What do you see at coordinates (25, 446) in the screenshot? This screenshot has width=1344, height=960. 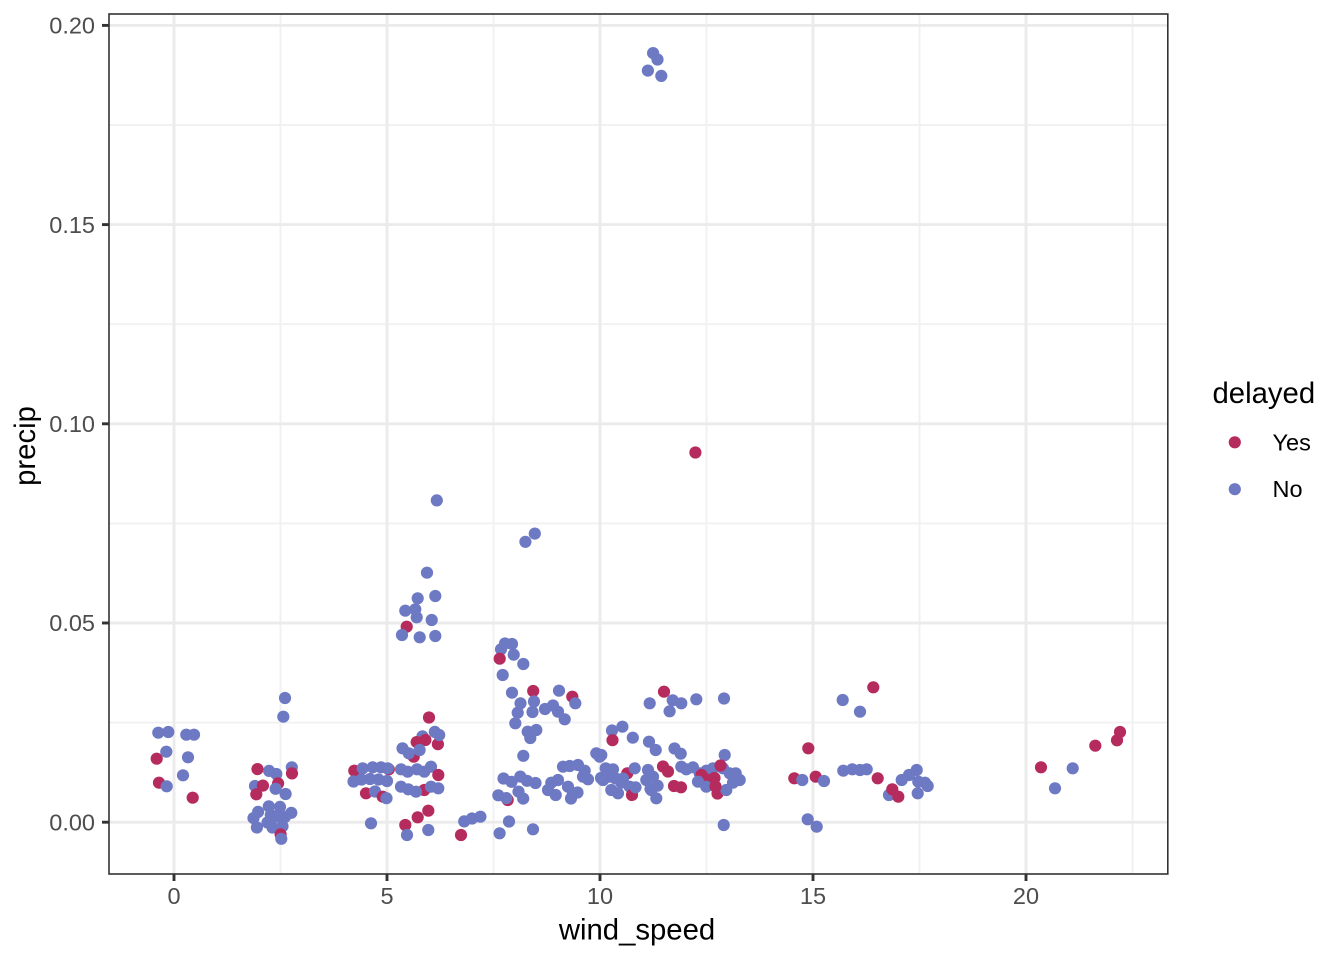 I see `svg-text: precip` at bounding box center [25, 446].